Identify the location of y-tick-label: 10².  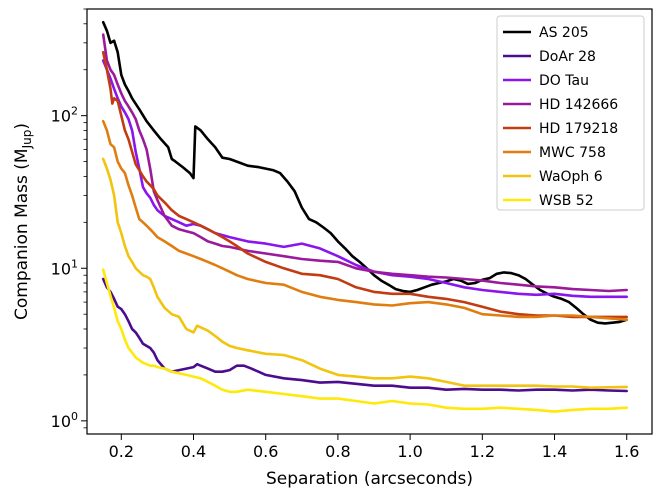
(64, 115).